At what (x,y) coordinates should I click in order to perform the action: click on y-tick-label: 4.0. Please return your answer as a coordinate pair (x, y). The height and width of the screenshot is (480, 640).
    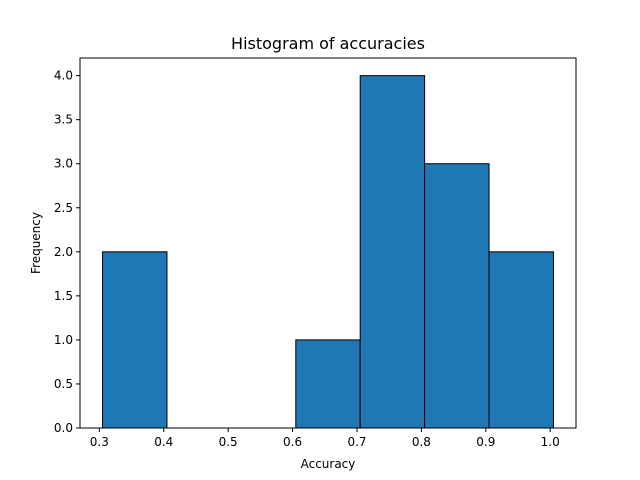
    Looking at the image, I should click on (63, 76).